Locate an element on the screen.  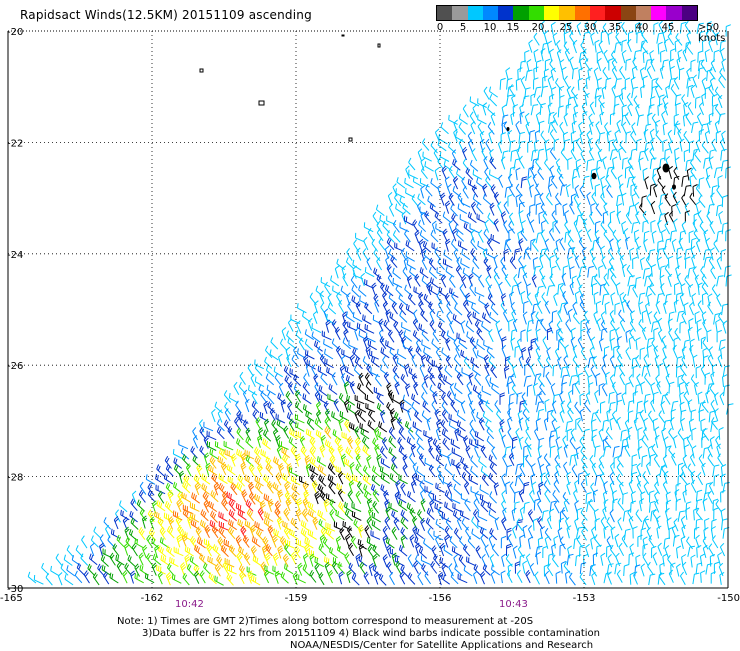
lat-label: -28 is located at coordinates (15, 478).